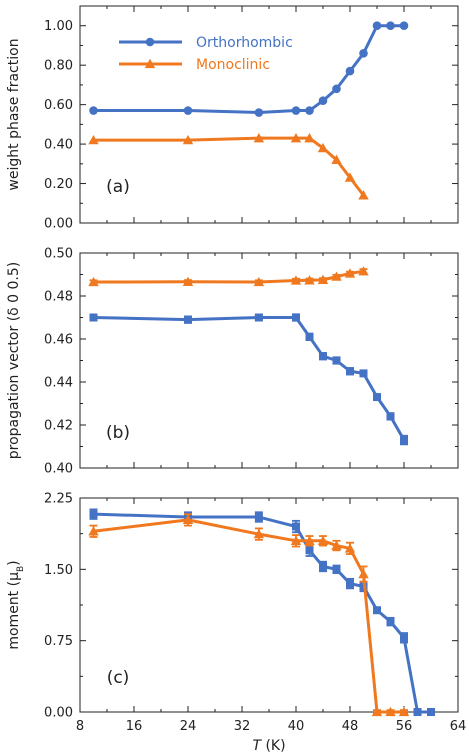 The height and width of the screenshot is (754, 469). I want to click on series-line, so click(249, 378).